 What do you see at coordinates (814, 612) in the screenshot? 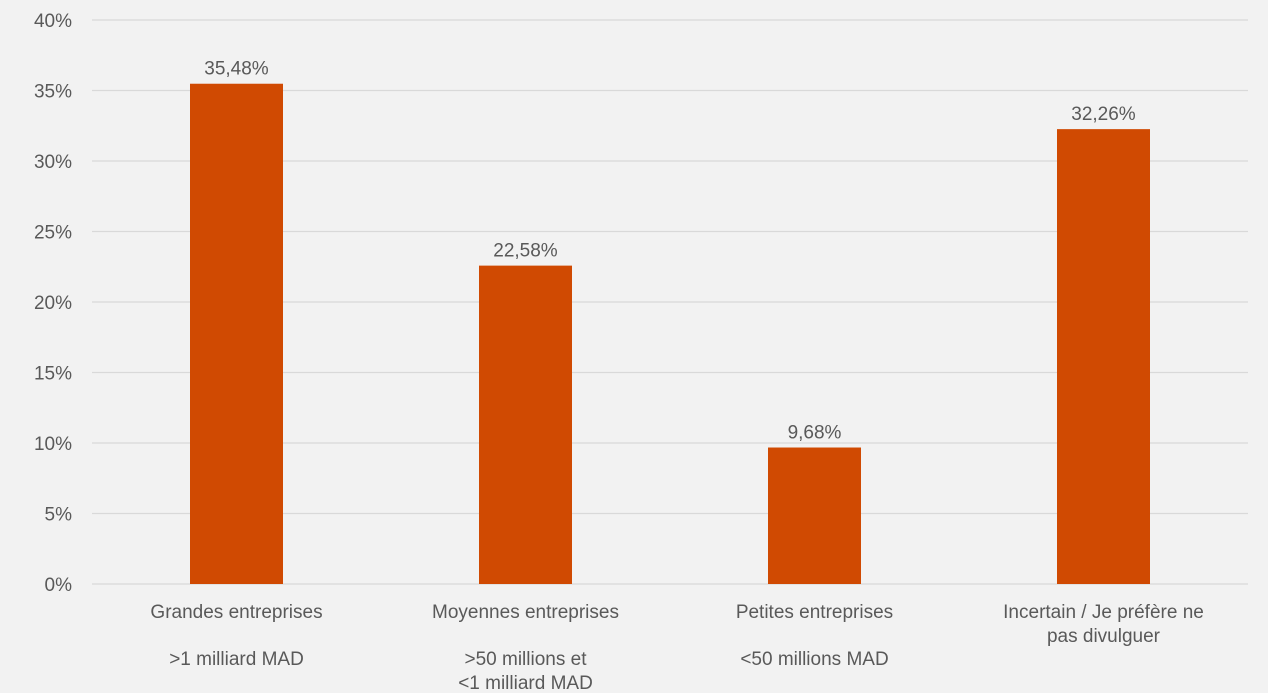
I see `x-tick-label: Petites entreprises` at bounding box center [814, 612].